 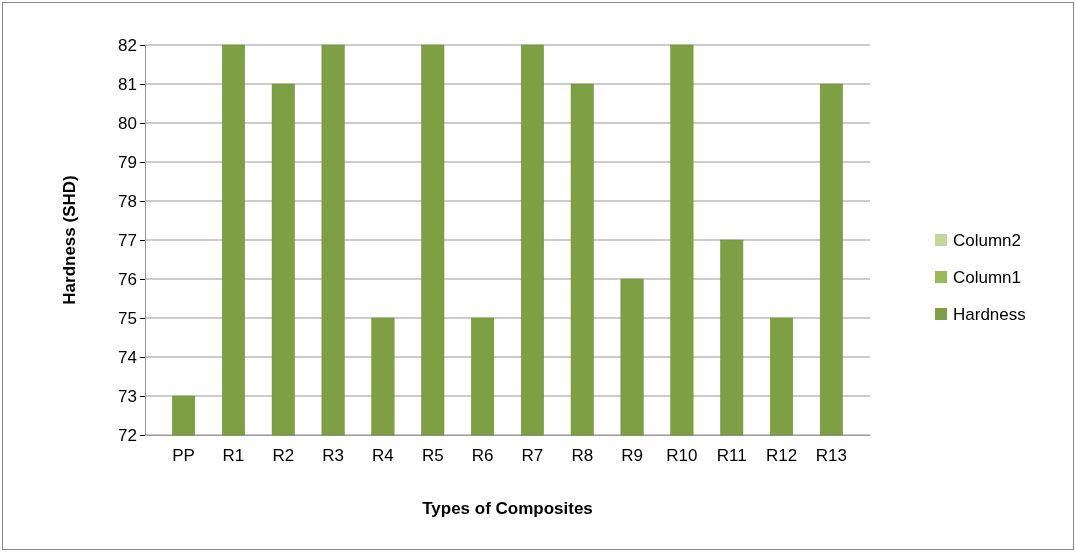 I want to click on y-tick-label: 78, so click(x=127, y=201).